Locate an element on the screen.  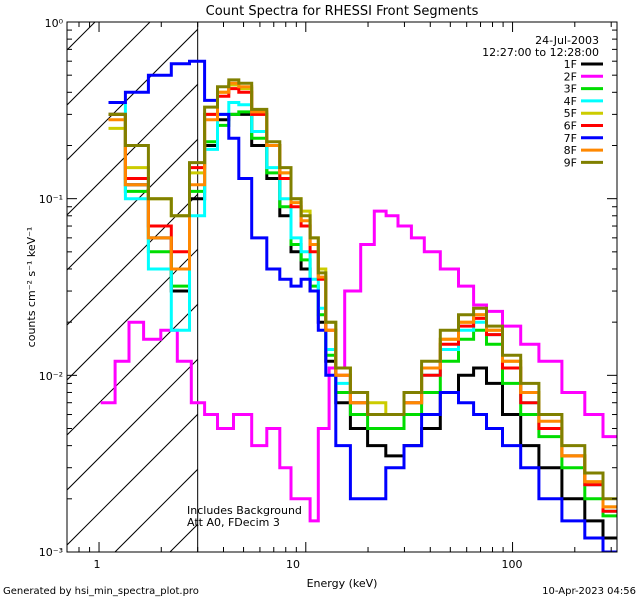
x-tick-label-1: 10 is located at coordinates (293, 564).